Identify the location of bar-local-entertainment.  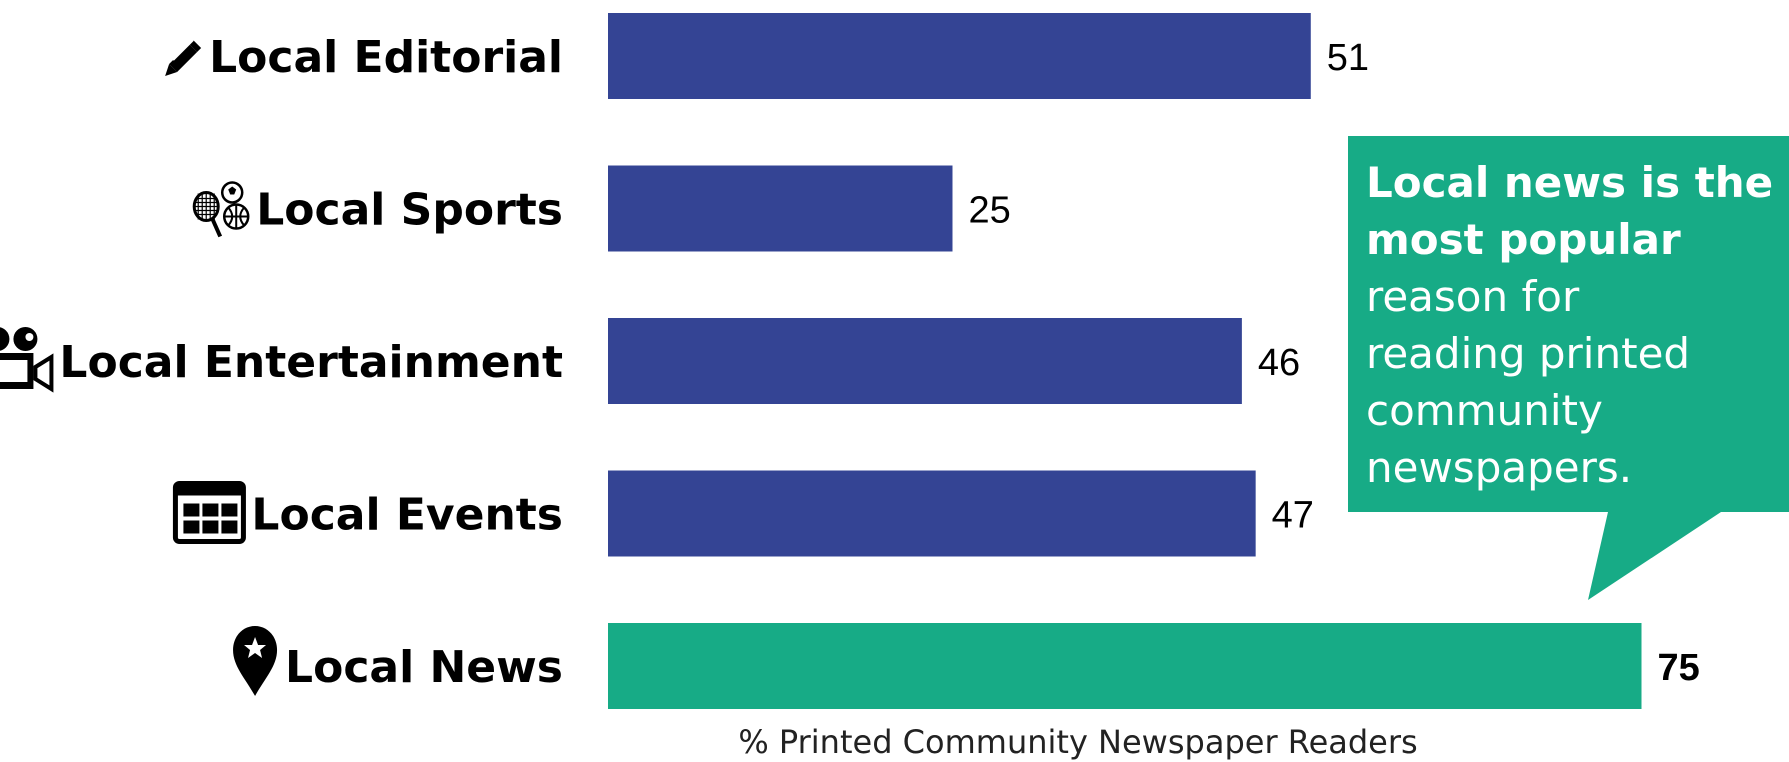
(925, 361).